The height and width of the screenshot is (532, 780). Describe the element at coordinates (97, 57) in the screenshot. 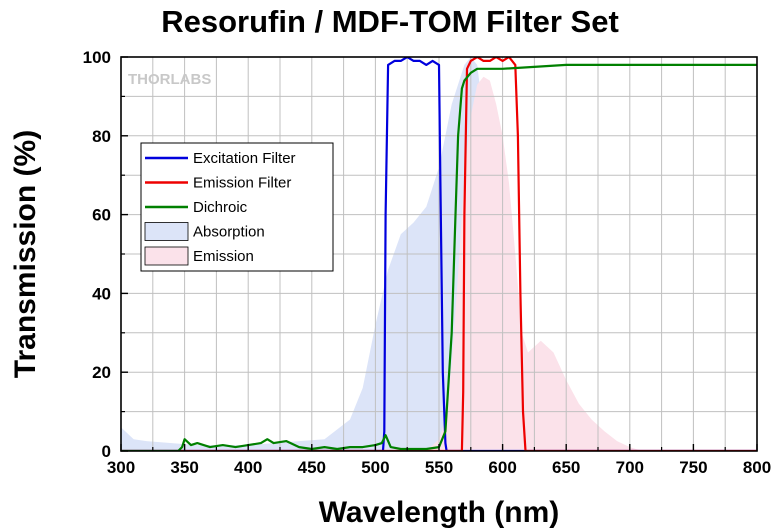

I see `y-tick-label: 100` at that location.